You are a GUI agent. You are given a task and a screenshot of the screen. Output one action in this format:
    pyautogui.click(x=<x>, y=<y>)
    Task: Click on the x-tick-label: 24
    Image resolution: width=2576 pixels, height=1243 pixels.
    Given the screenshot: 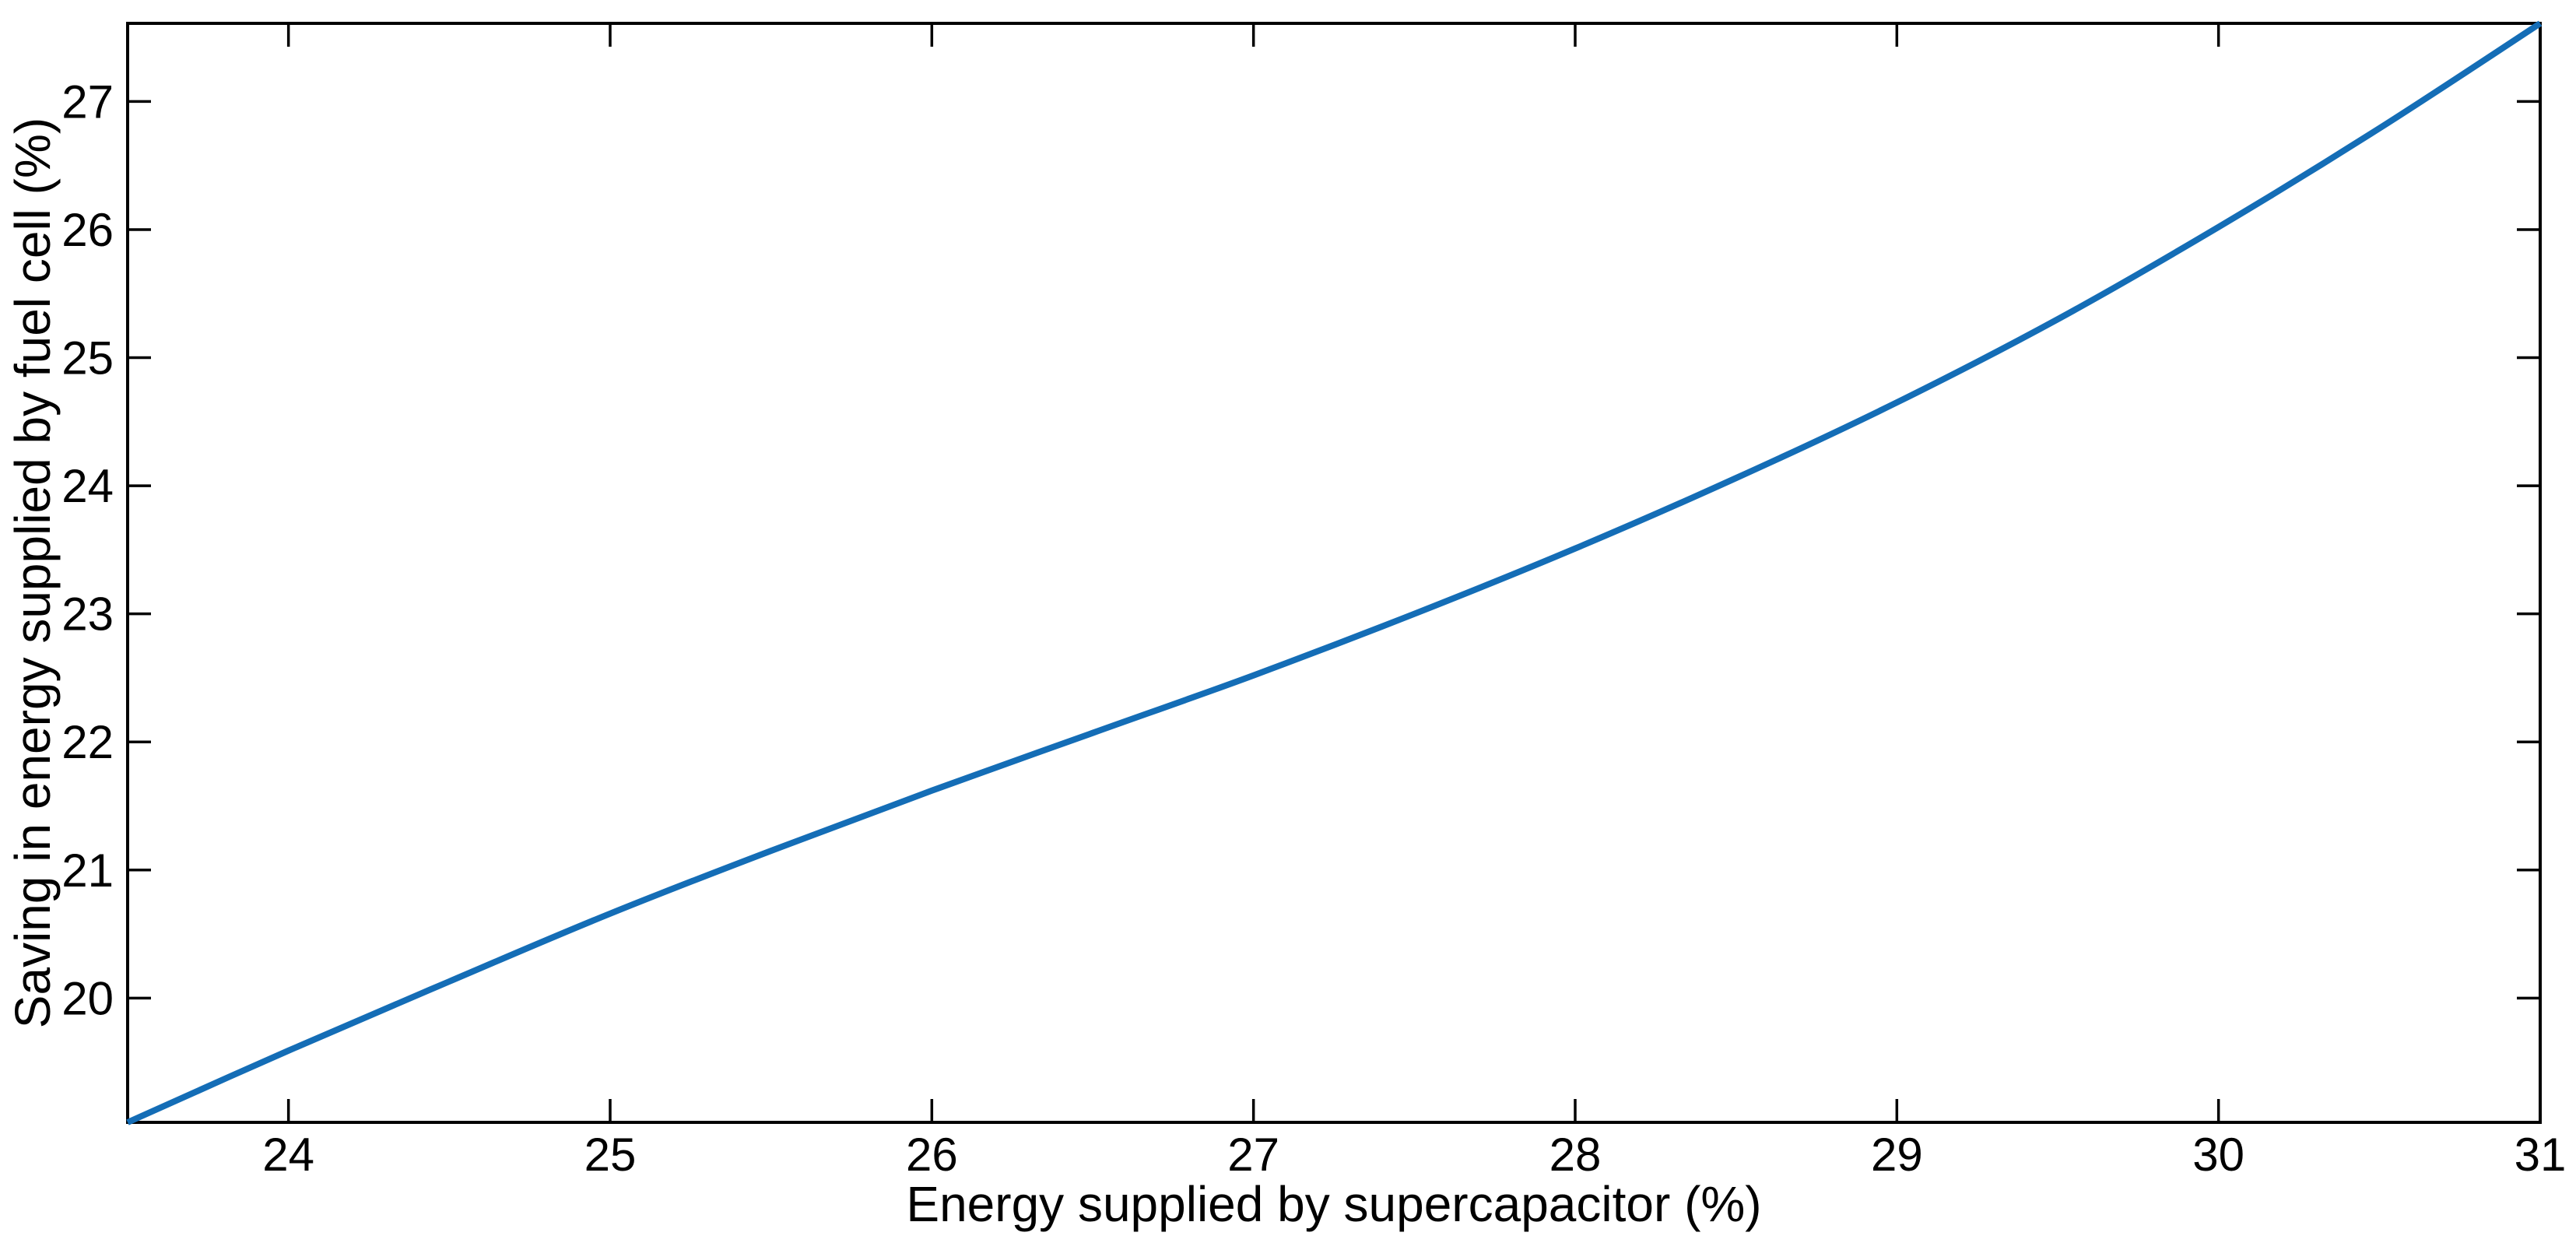 What is the action you would take?
    pyautogui.click(x=288, y=1155)
    